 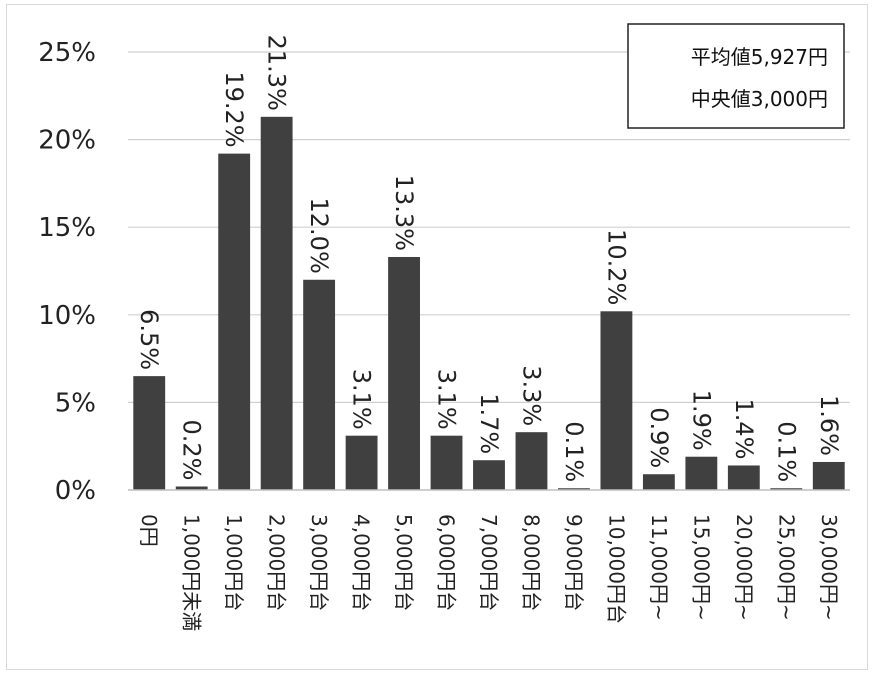 I want to click on category-label: 6,000円台, so click(x=447, y=562).